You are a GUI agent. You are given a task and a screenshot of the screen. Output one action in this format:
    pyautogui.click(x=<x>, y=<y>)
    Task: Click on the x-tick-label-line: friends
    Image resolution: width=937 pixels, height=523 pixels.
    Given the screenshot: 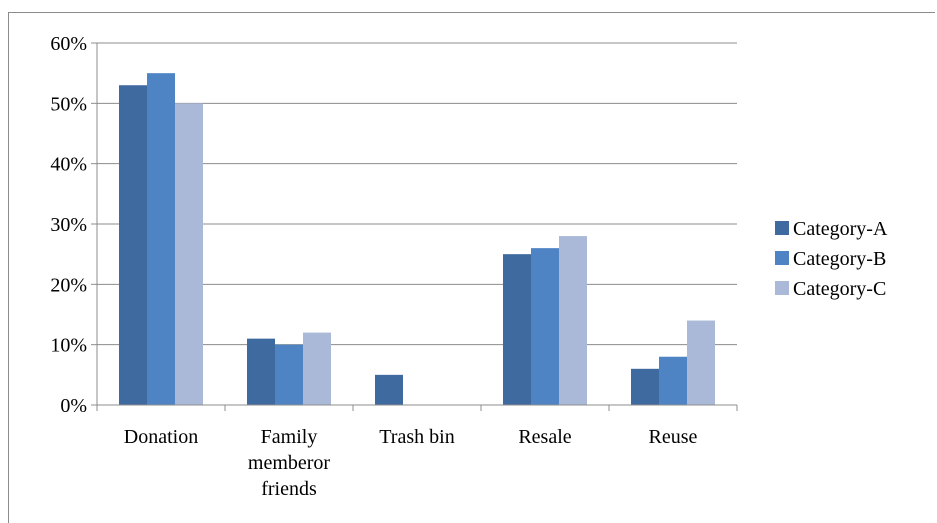 What is the action you would take?
    pyautogui.click(x=289, y=489)
    